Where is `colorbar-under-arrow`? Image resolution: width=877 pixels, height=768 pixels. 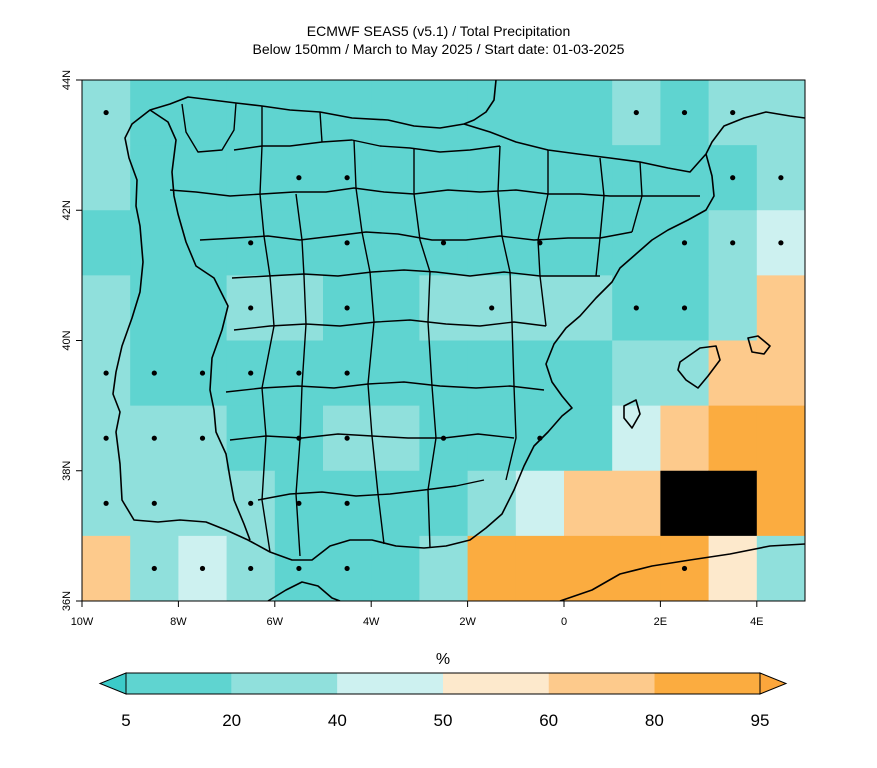
colorbar-under-arrow is located at coordinates (112, 683).